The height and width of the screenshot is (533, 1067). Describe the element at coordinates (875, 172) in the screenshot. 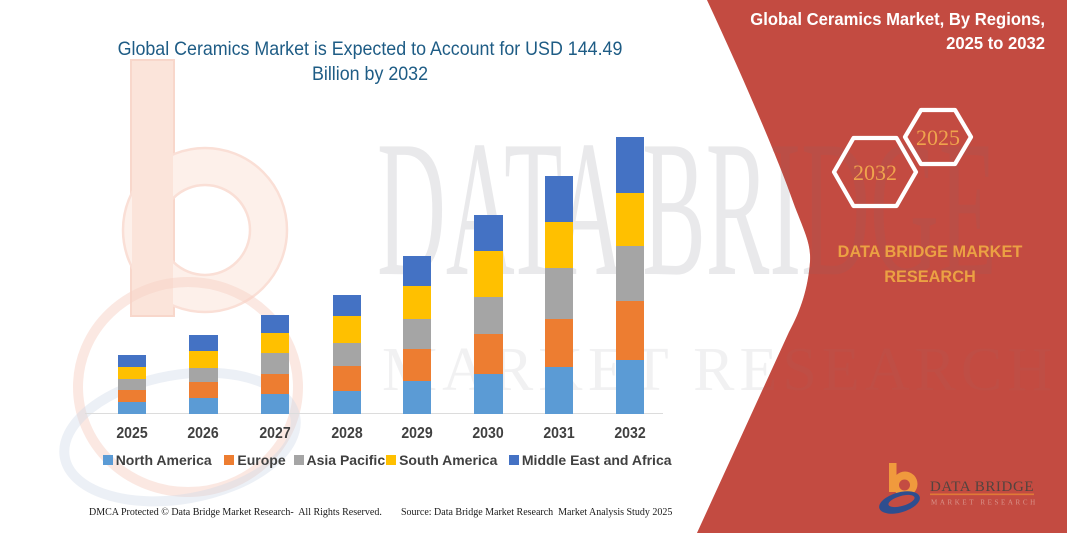

I see `svg-text: 2032` at that location.